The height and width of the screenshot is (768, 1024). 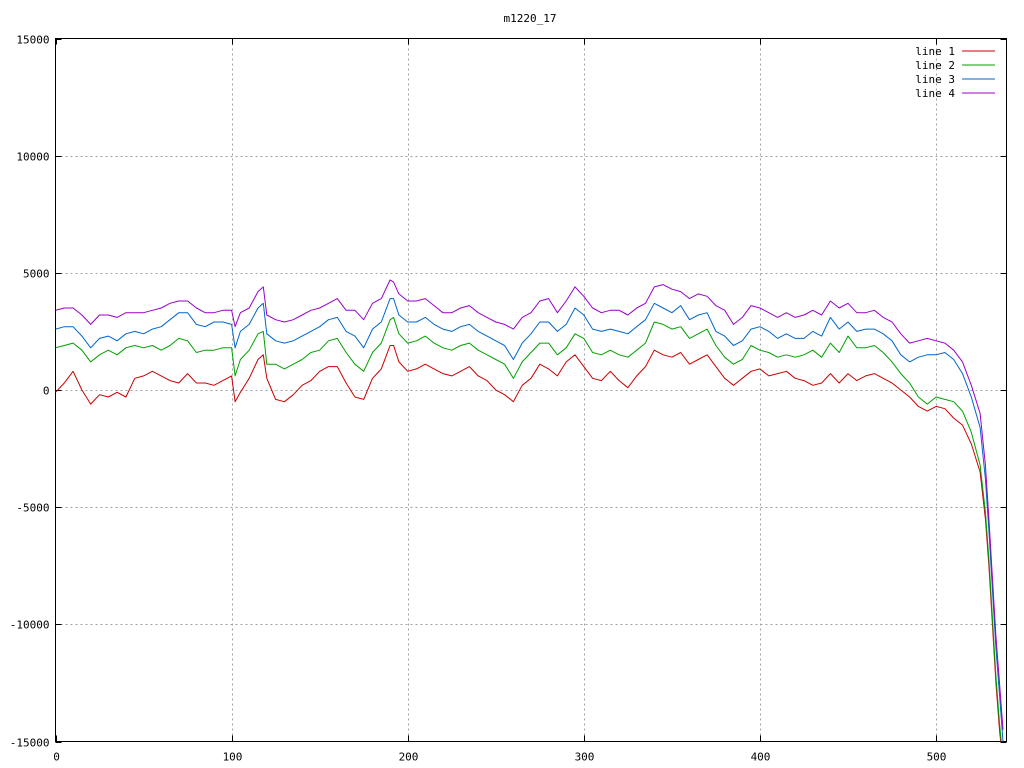 I want to click on y-tick-label: 15000, so click(x=32, y=40).